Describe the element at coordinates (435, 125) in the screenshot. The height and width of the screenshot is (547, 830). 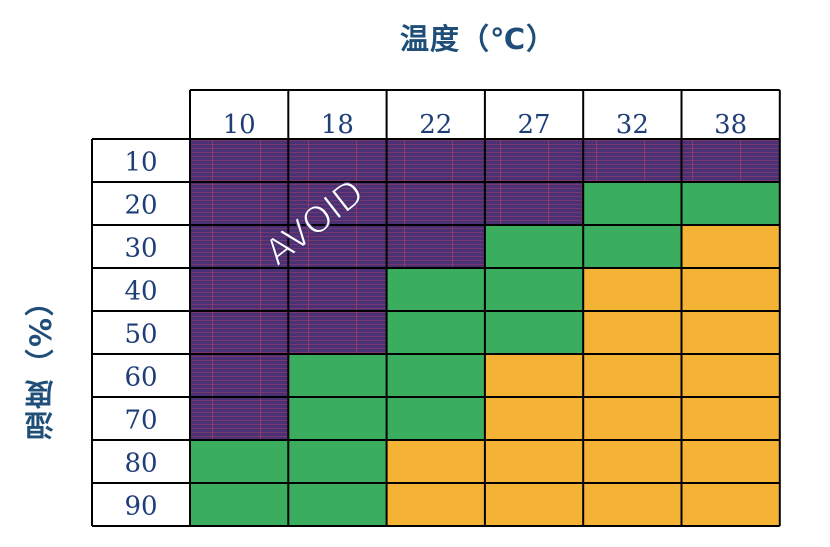
I see `x-tick-label: 22` at that location.